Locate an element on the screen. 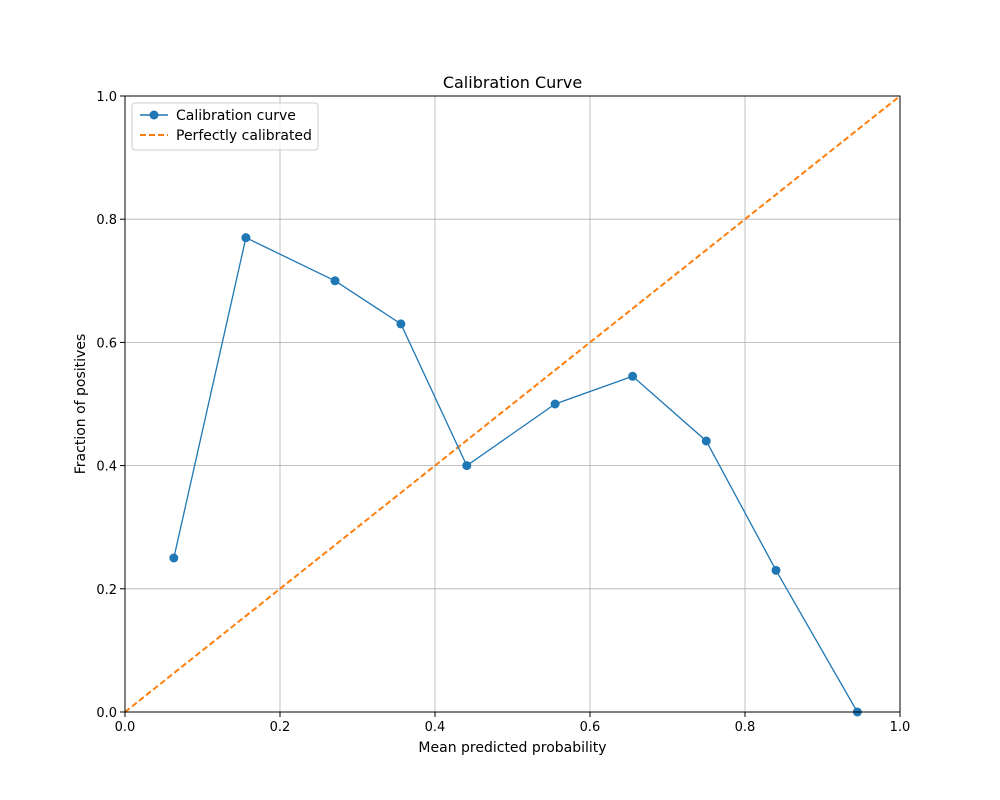 The width and height of the screenshot is (1000, 800). legend-box is located at coordinates (225, 126).